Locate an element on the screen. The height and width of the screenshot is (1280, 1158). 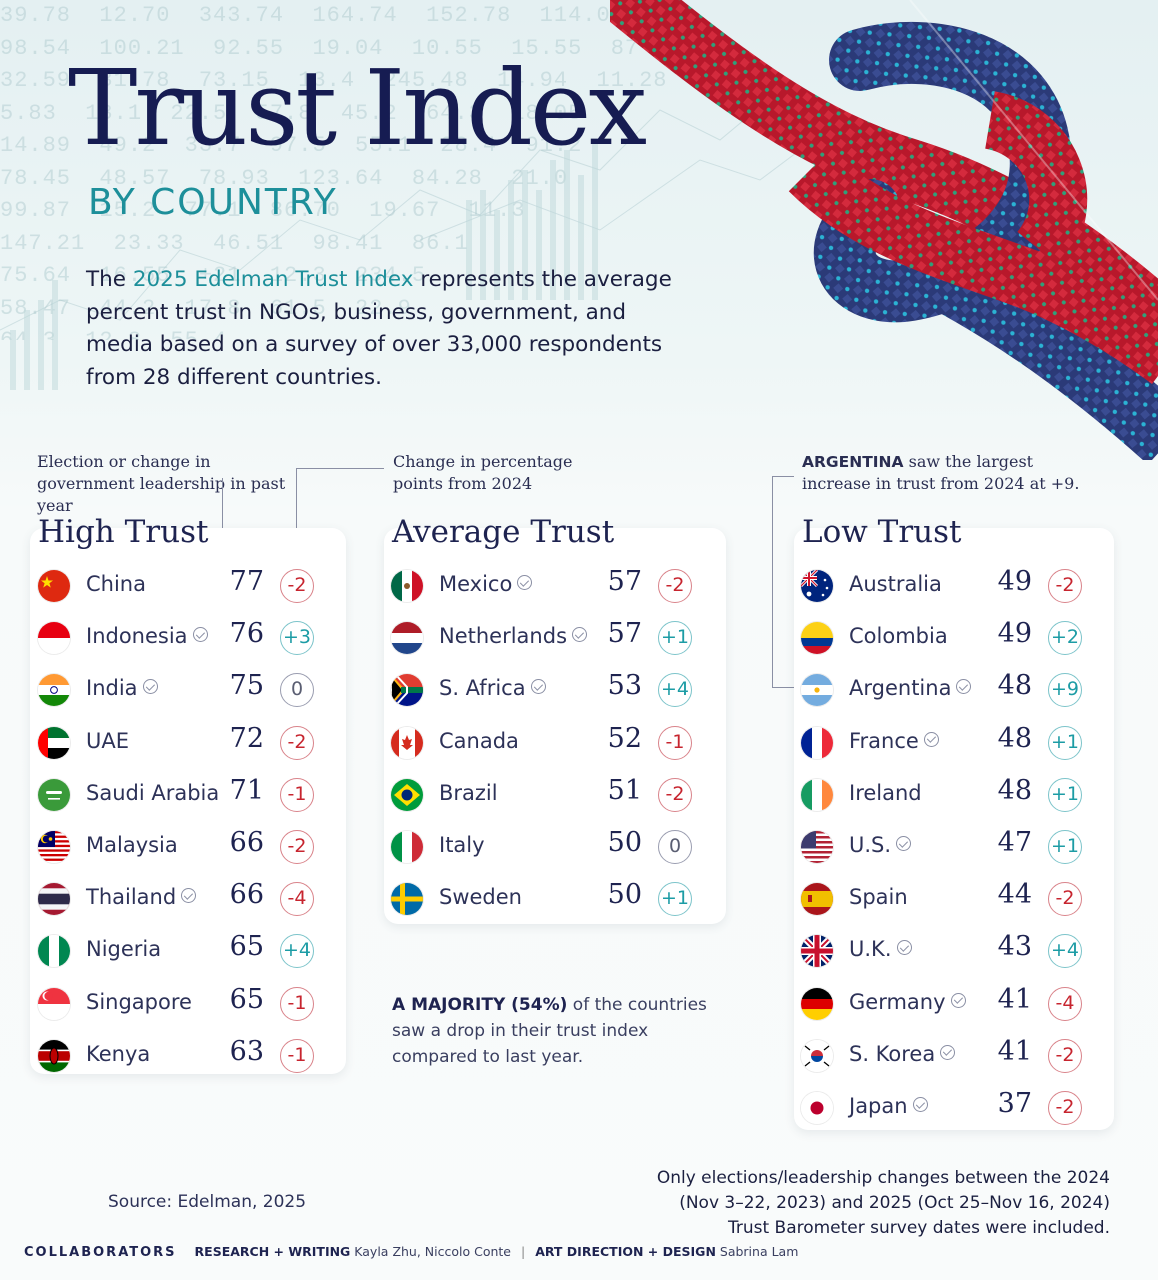
table-row: UAE 72 -2 is located at coordinates (179, 743).